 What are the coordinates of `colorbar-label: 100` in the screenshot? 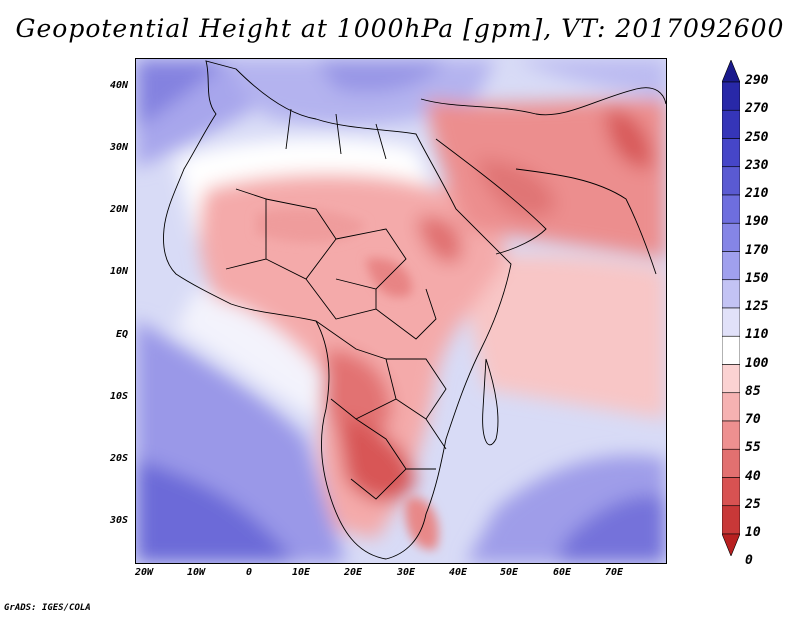 It's located at (757, 363).